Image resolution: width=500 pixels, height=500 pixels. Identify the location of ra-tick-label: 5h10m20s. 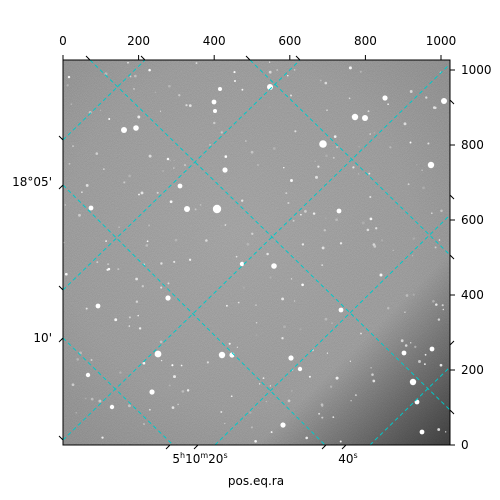
(200, 459).